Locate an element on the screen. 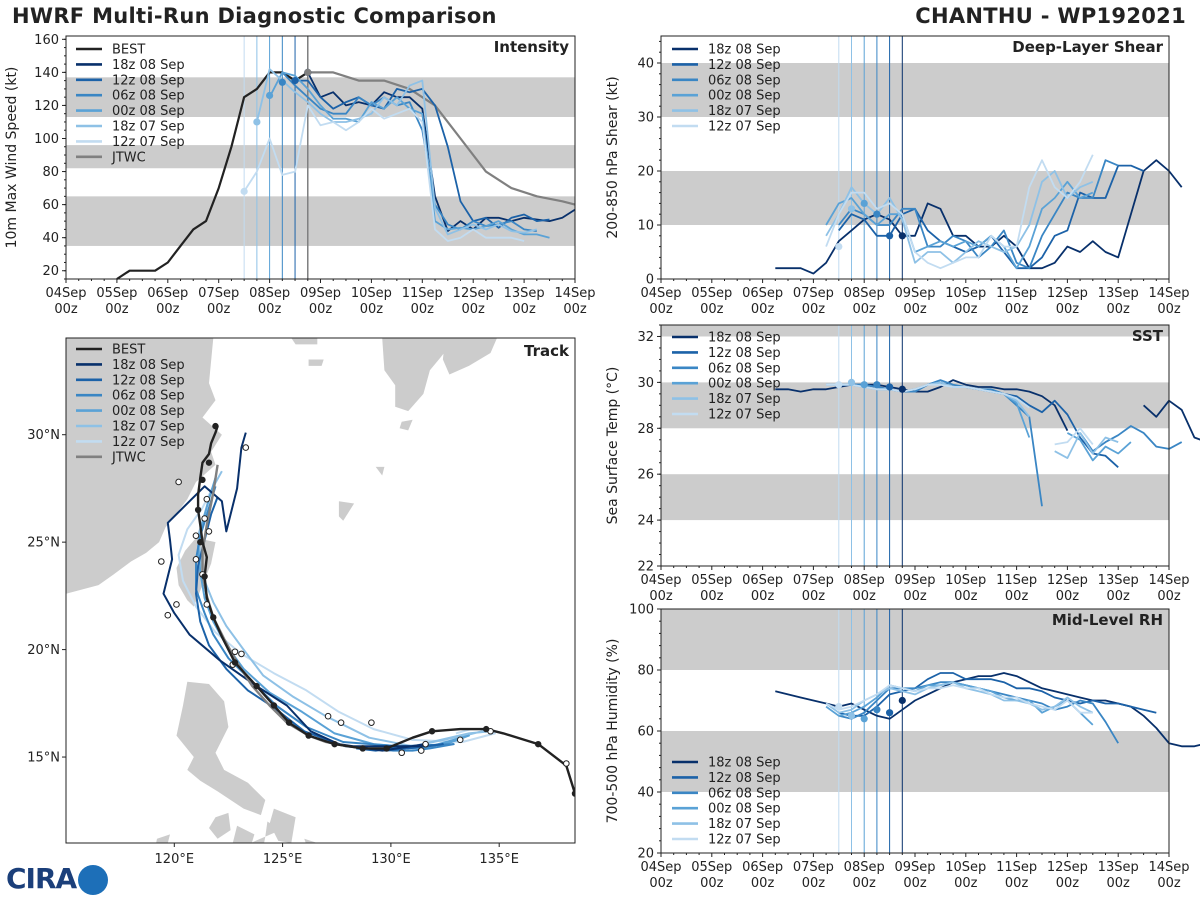 The width and height of the screenshot is (1200, 900). storm-id-title: CHANTHU - WP192021 is located at coordinates (1050, 16).